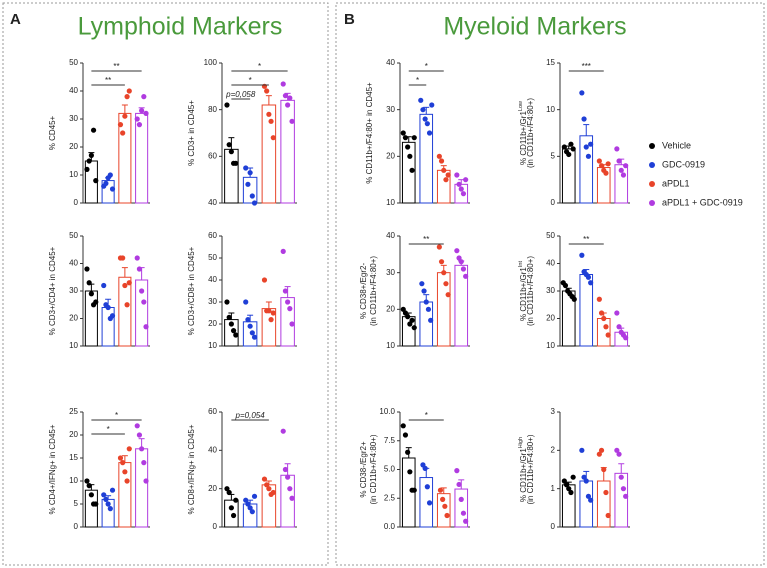 This screenshot has height=568, width=767. What do you see at coordinates (387, 411) in the screenshot?
I see `y-tick-label: 10.0` at bounding box center [387, 411].